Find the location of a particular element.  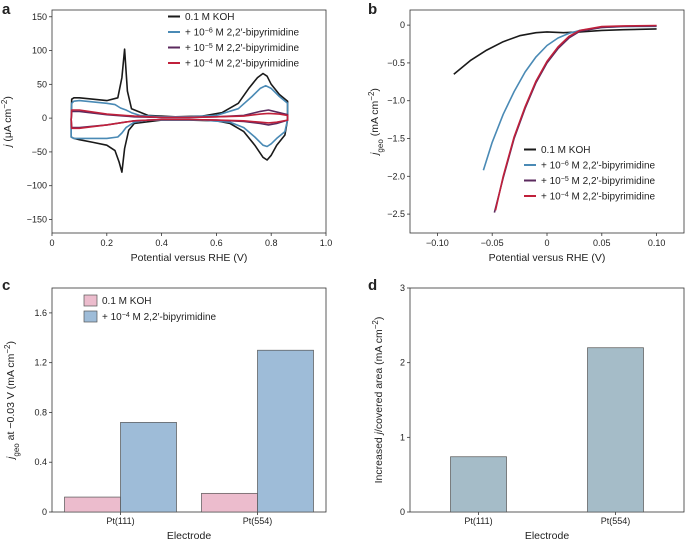

category-label-c-0: Pt(111) is located at coordinates (120, 521).